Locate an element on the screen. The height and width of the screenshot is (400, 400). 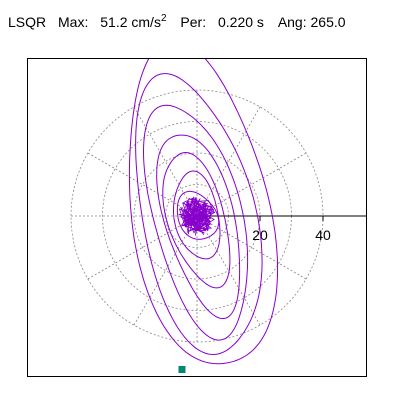
angle-value: 265.0 is located at coordinates (328, 22).